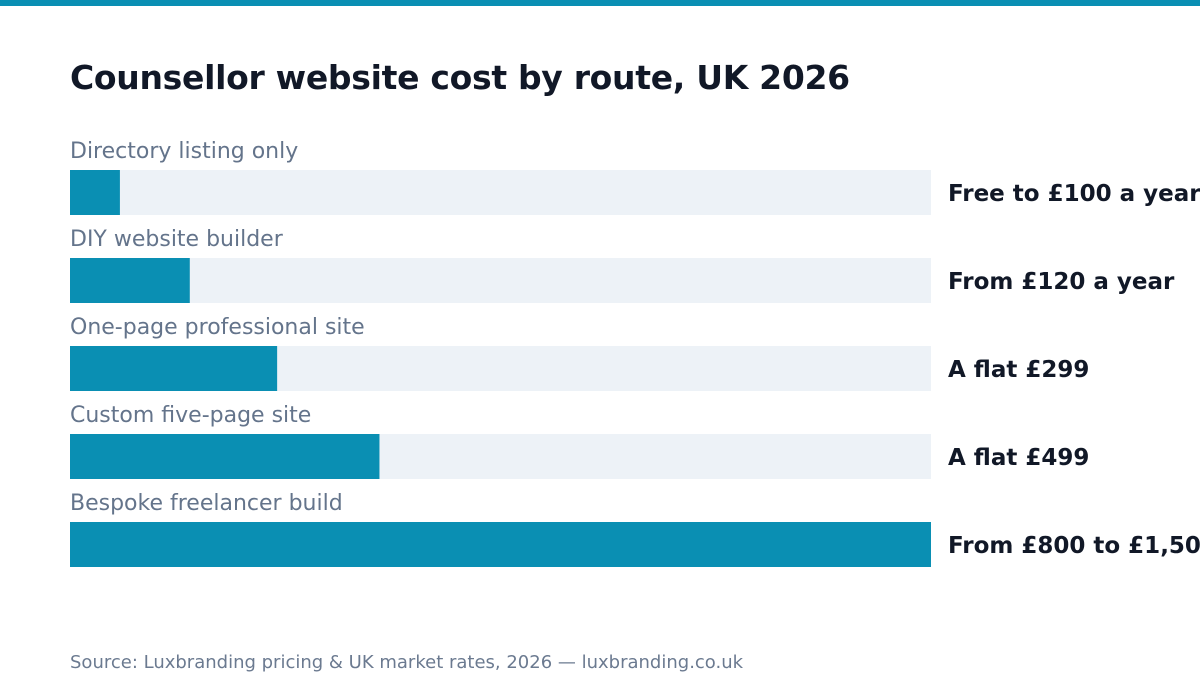 This screenshot has height=700, width=1200. I want to click on value-label: A flat £499, so click(1018, 458).